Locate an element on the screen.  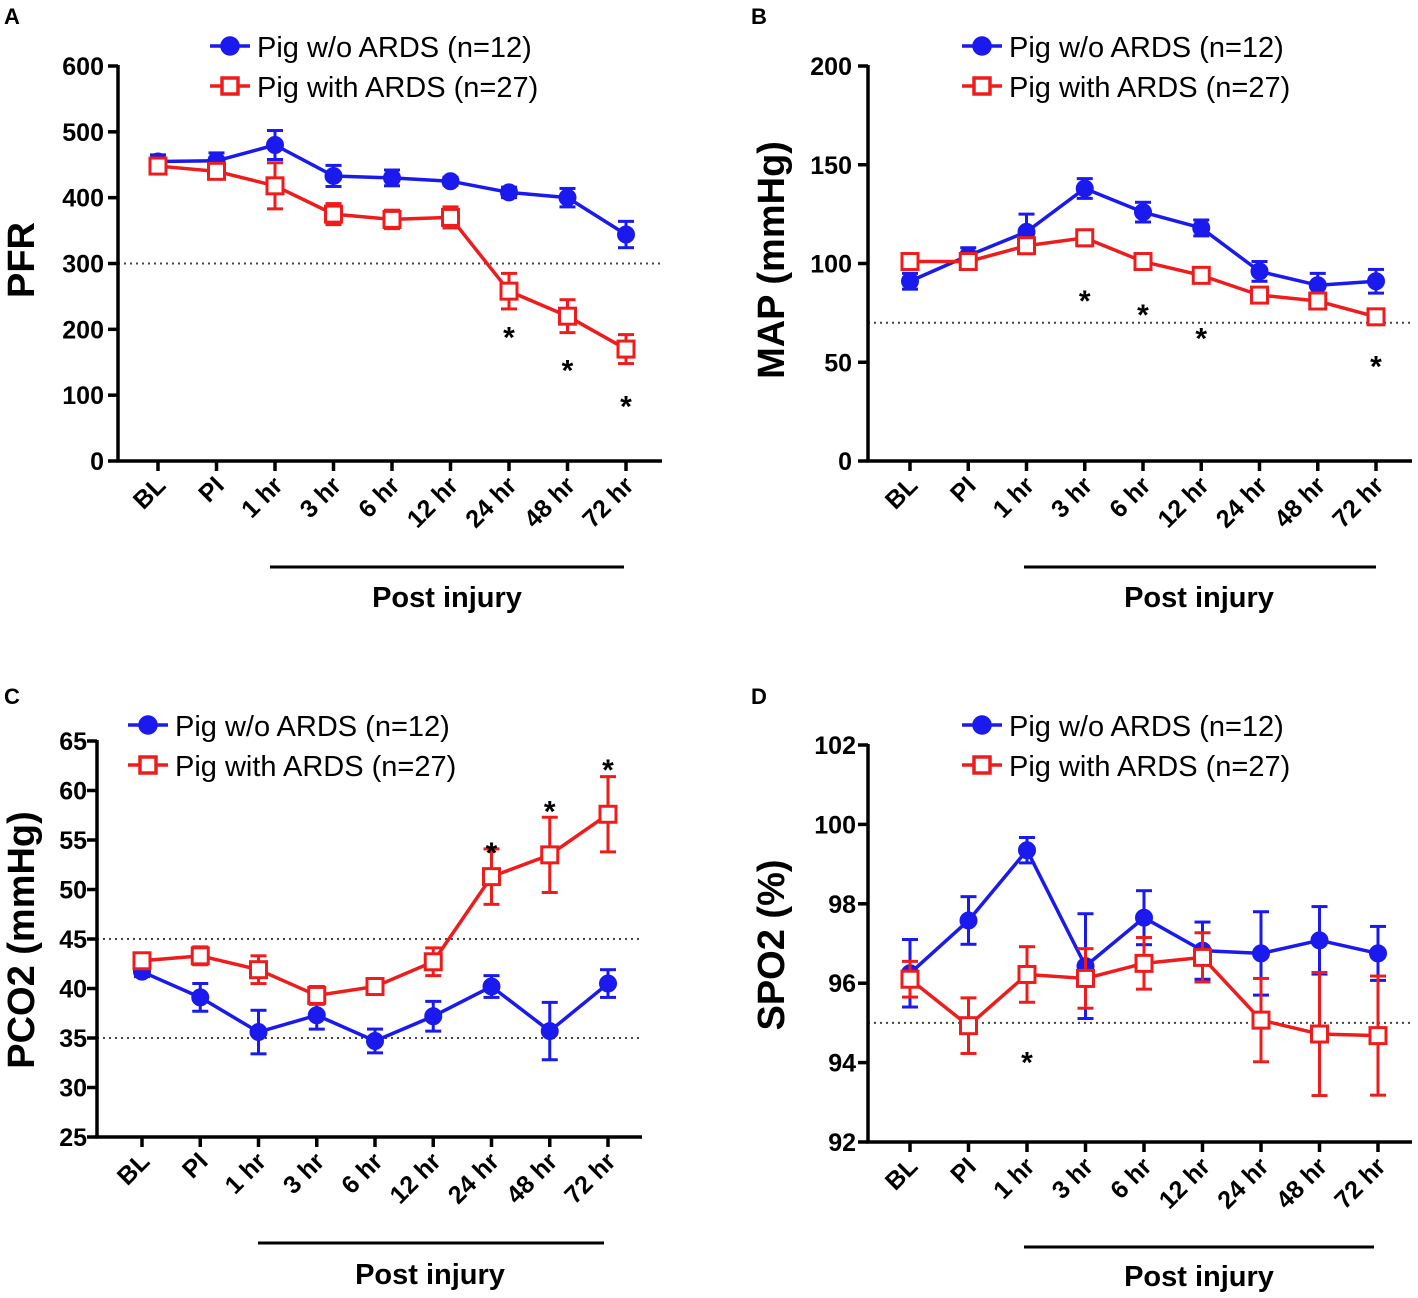
y-tick-label: 0 is located at coordinates (845, 462).